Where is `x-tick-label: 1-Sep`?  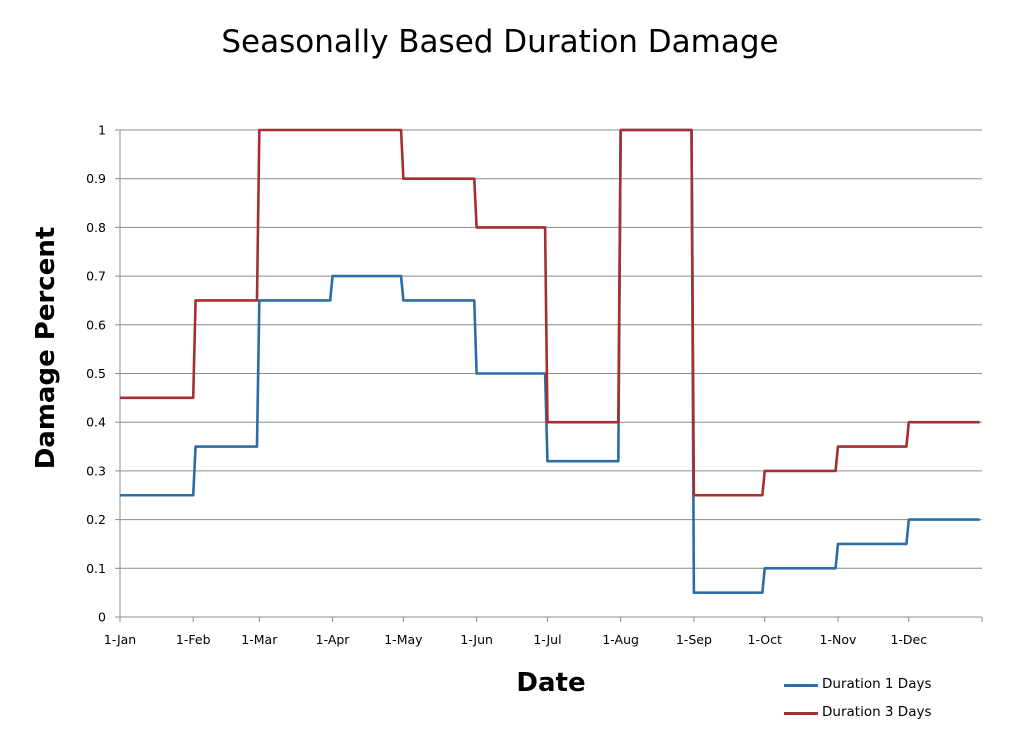 x-tick-label: 1-Sep is located at coordinates (694, 639).